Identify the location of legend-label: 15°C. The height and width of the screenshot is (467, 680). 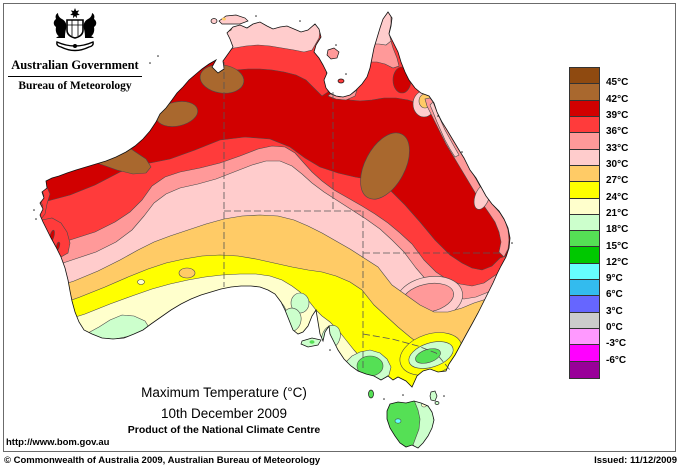
(617, 246).